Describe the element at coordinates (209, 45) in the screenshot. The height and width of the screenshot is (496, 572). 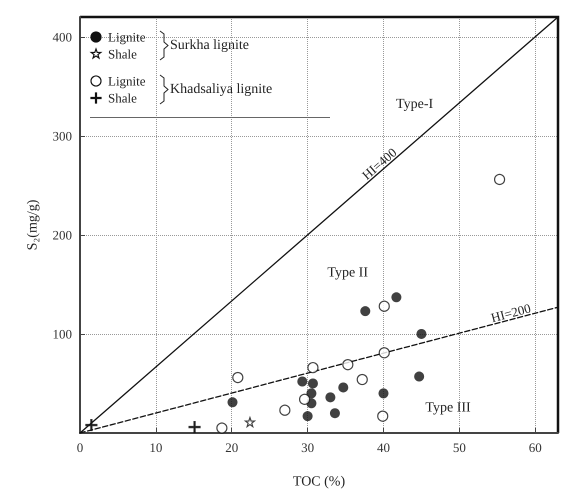
I see `annotation: Surkha lignite` at that location.